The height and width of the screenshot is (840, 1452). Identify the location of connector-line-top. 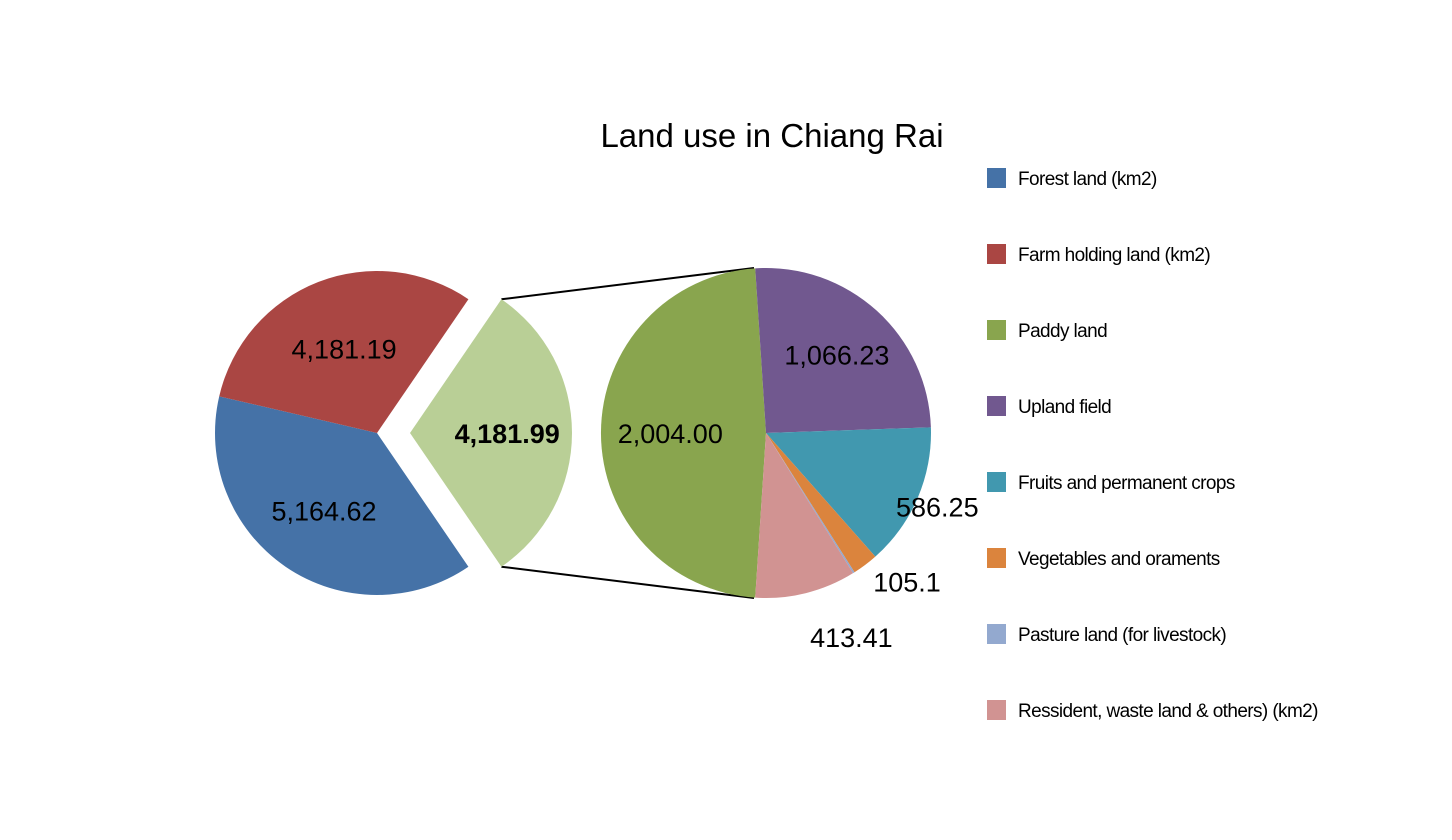
(628, 284).